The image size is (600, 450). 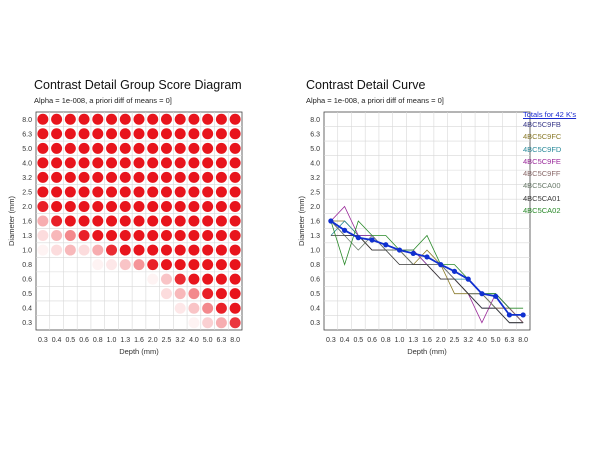 What do you see at coordinates (27, 163) in the screenshot?
I see `y-tick-label: 4.0` at bounding box center [27, 163].